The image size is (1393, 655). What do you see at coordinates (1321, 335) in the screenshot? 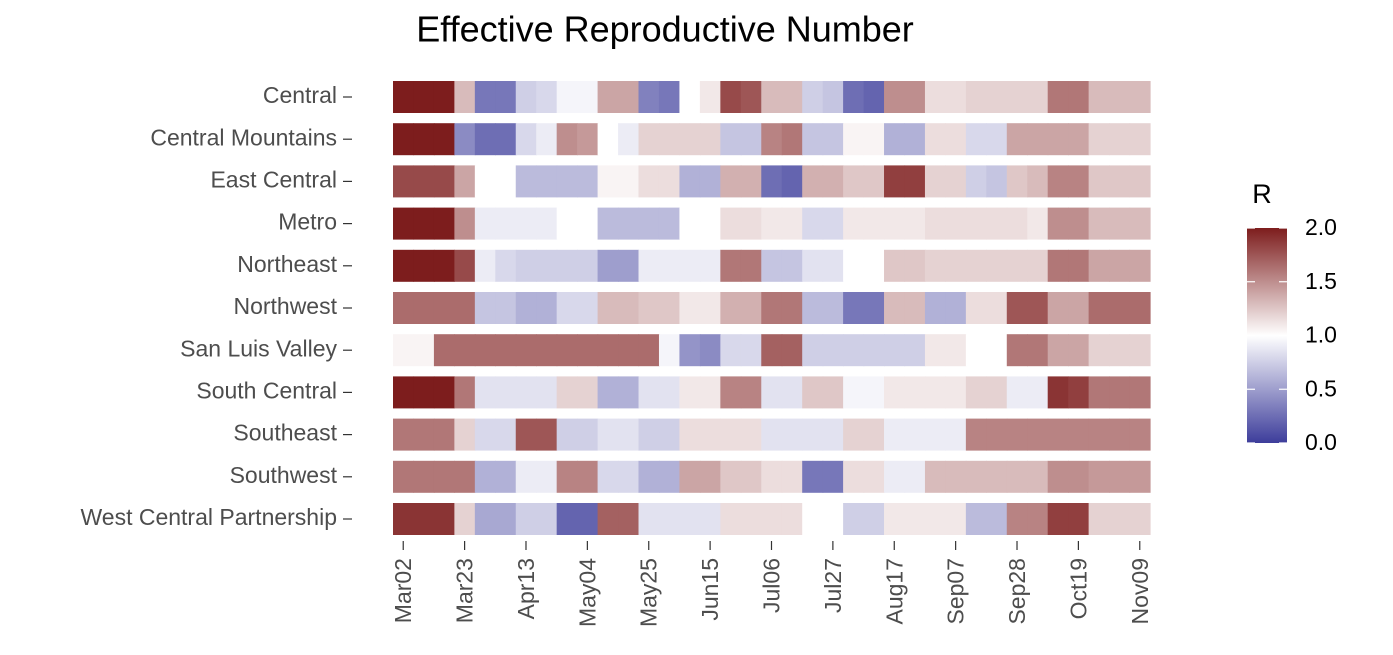
I see `legend-label: 1.0` at bounding box center [1321, 335].